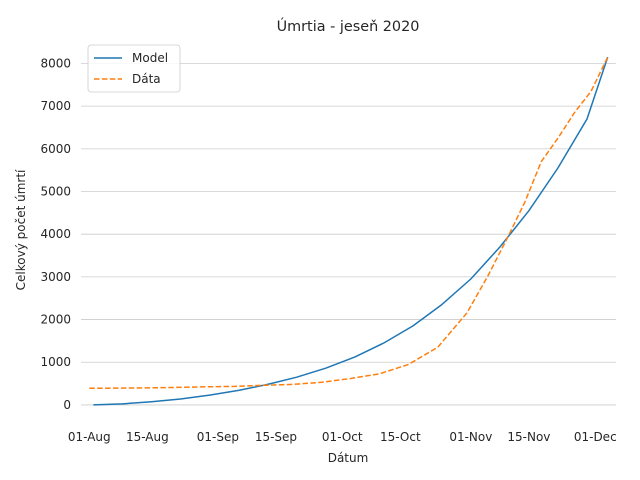 This screenshot has height=480, width=640. I want to click on x-tick-label: 01-Oct, so click(342, 437).